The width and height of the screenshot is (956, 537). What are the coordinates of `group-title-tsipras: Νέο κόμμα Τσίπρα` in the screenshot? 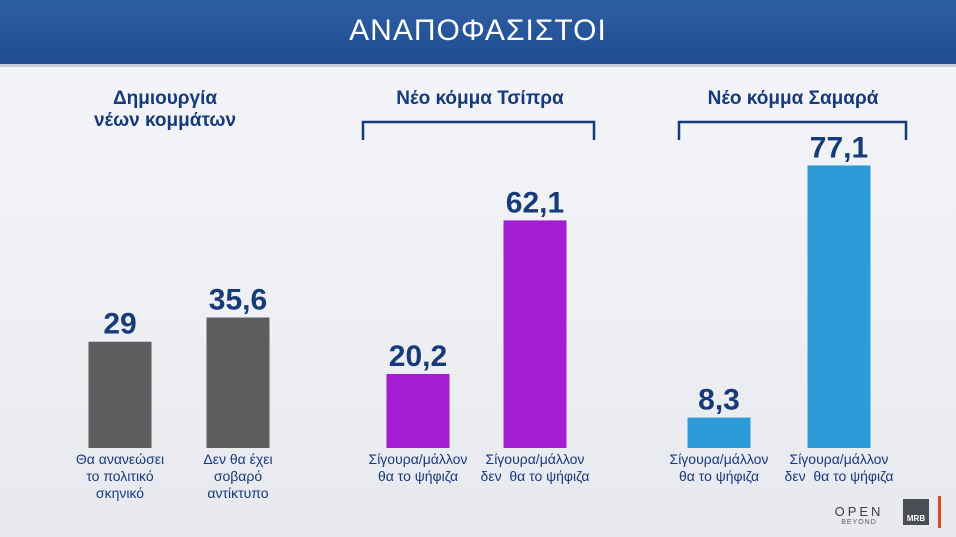 It's located at (480, 98).